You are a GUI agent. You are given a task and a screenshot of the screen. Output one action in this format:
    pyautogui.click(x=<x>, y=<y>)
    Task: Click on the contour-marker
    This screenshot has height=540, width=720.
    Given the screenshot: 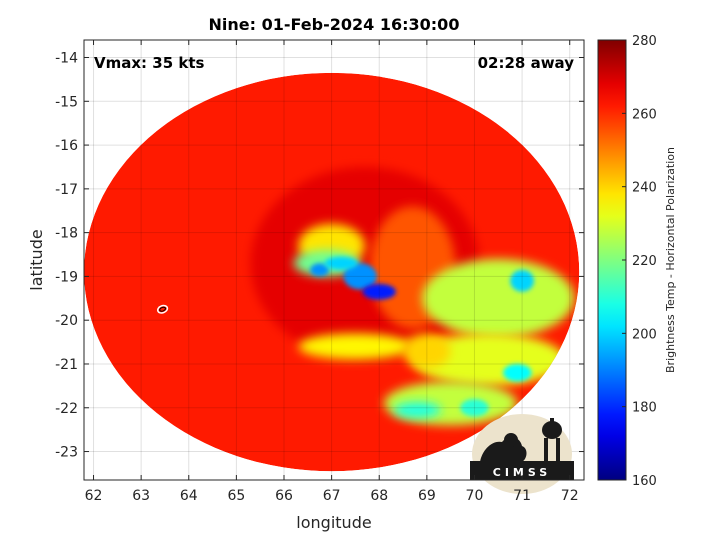 What is the action you would take?
    pyautogui.click(x=162, y=309)
    